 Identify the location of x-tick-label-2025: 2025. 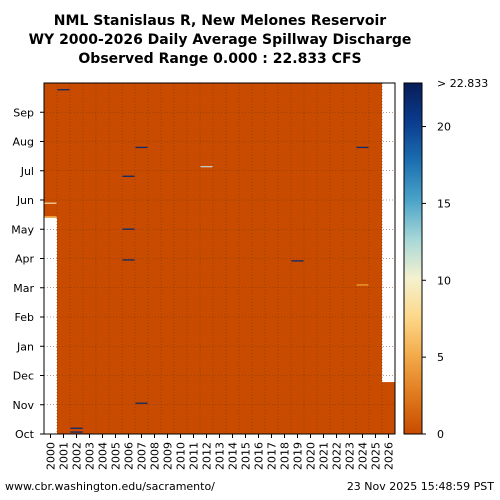
(376, 456).